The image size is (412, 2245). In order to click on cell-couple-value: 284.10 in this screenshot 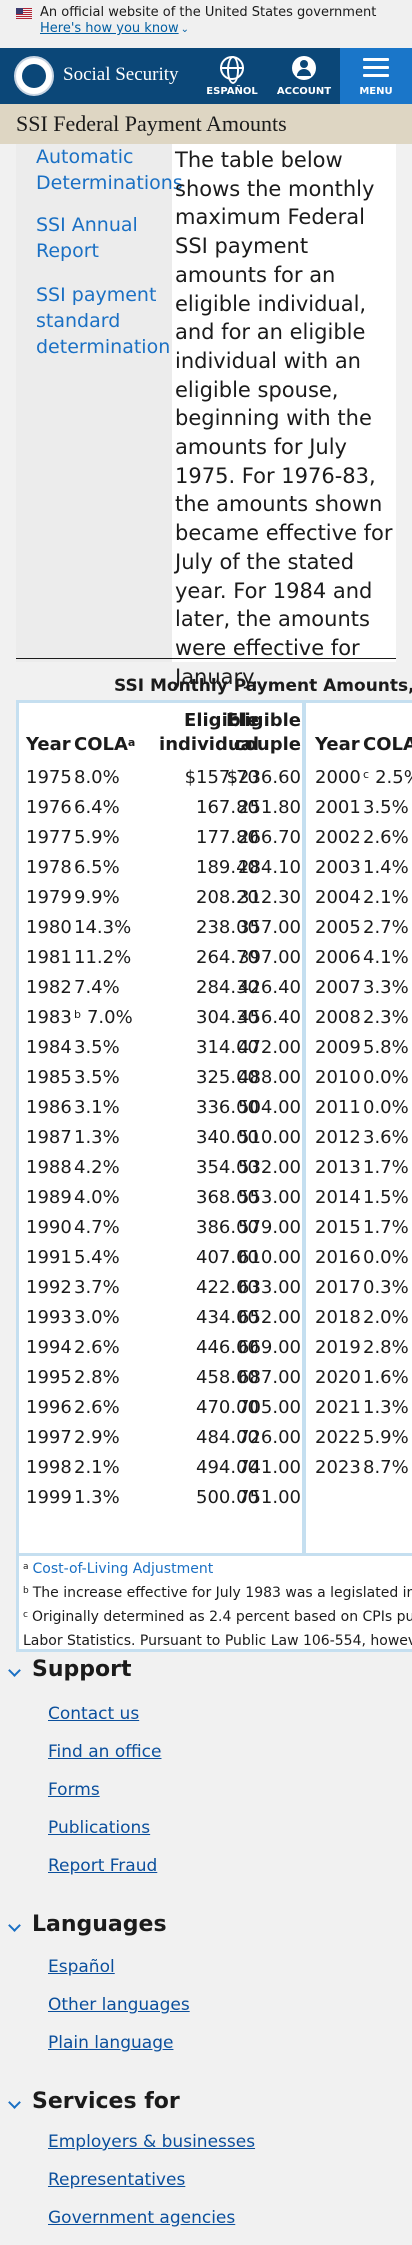, I will do `click(269, 867)`.